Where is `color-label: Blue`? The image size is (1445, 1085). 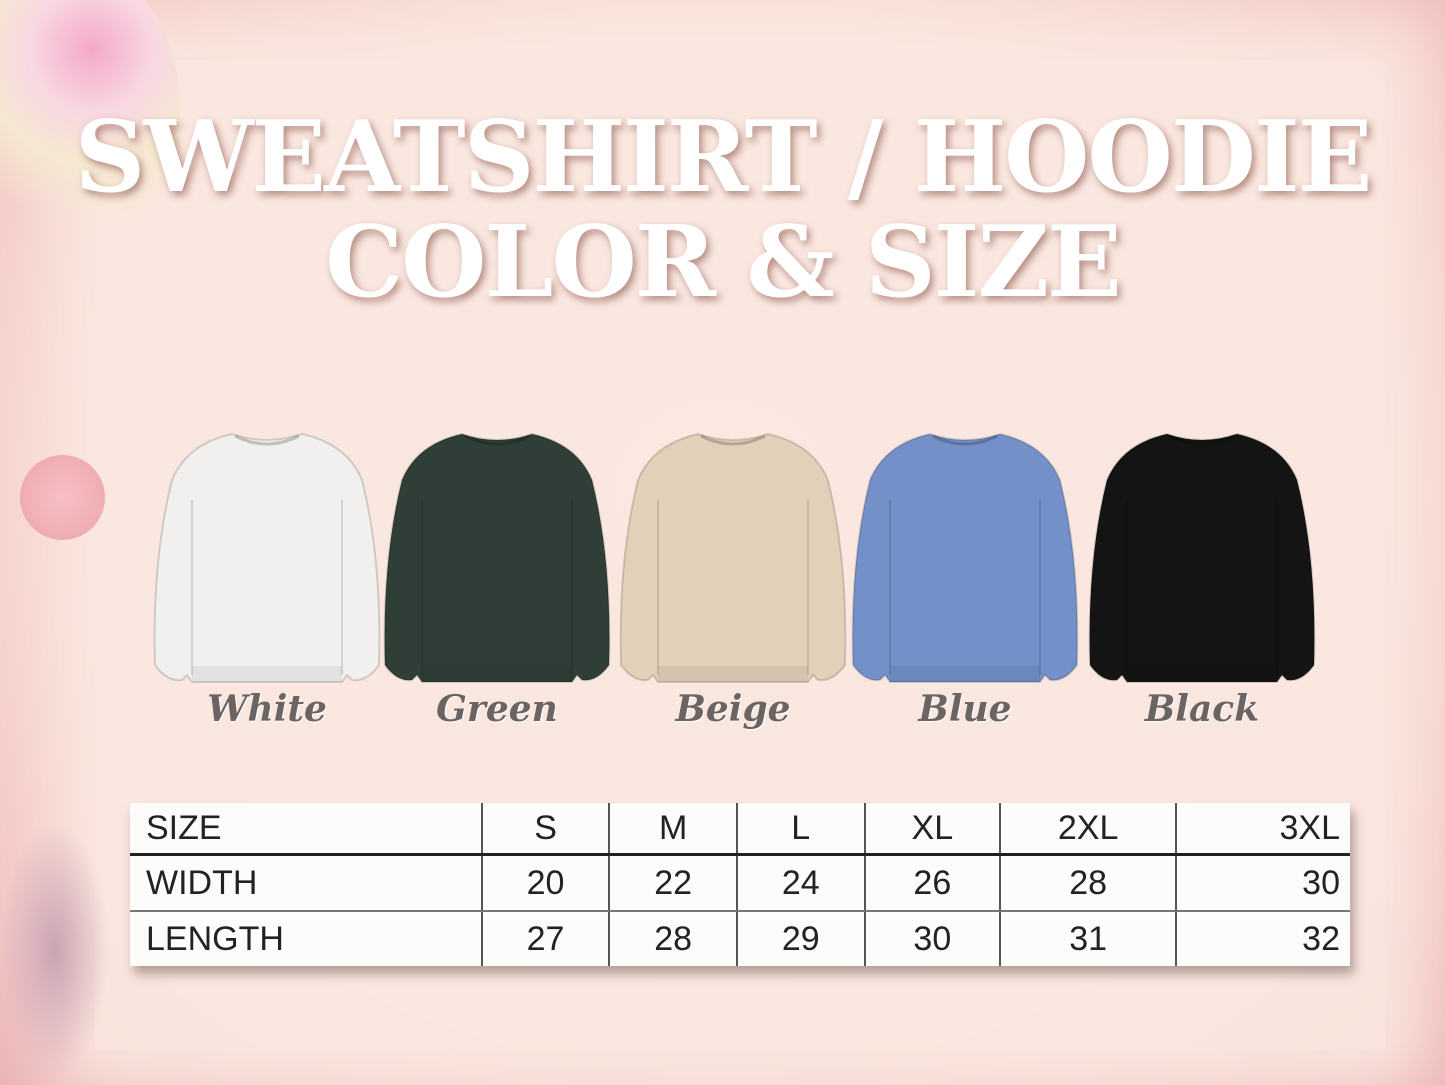
color-label: Blue is located at coordinates (965, 709).